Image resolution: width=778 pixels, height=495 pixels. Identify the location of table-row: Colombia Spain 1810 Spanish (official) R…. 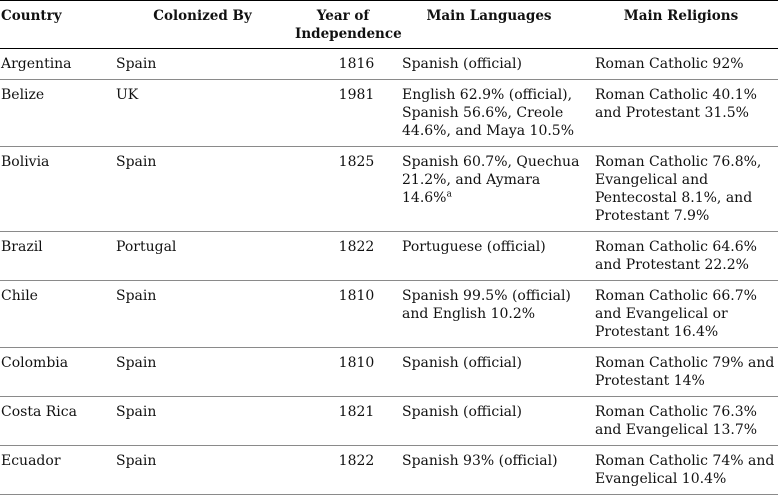
(389, 372).